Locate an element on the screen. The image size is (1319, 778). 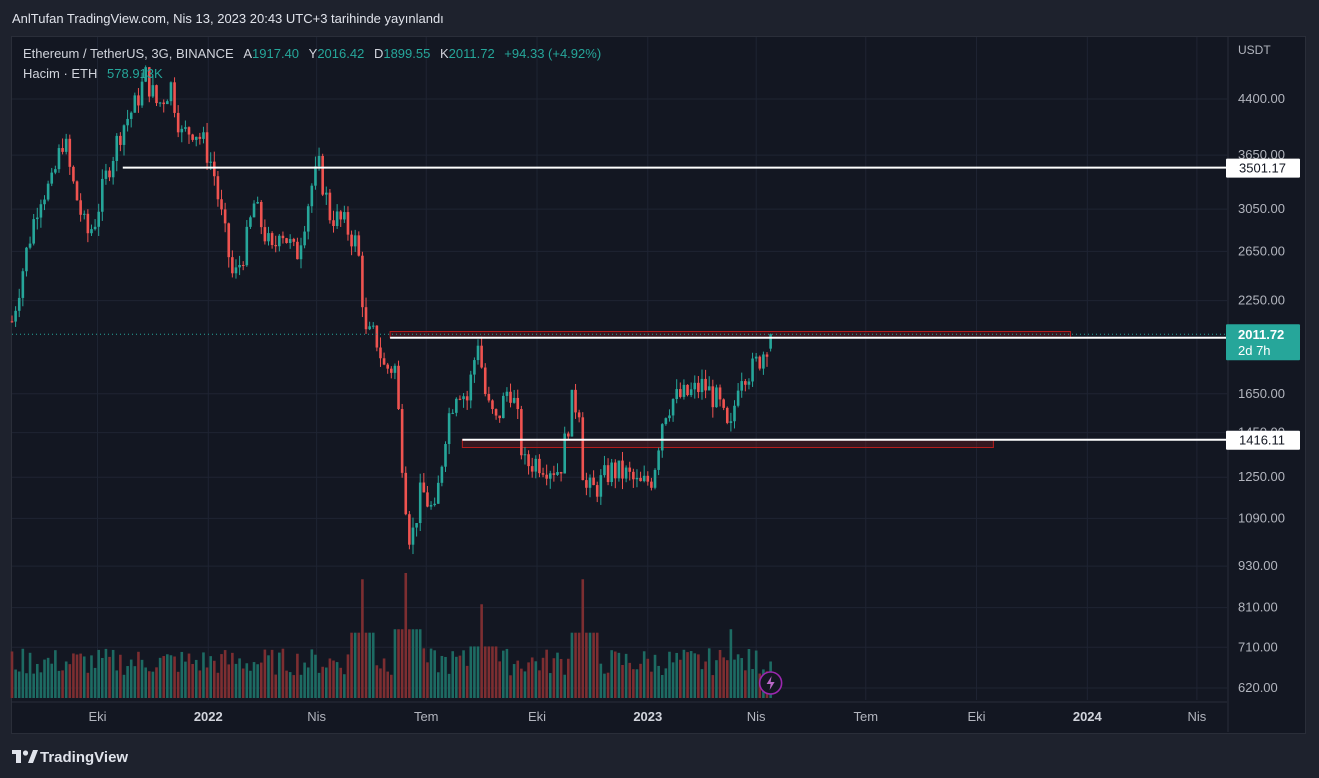
last-price-box is located at coordinates (1263, 342).